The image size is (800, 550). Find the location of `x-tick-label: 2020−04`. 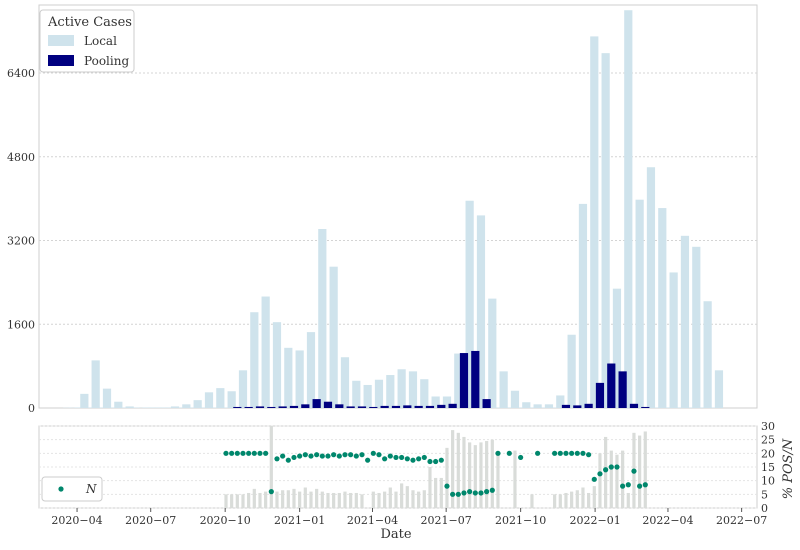

x-tick-label: 2020−04 is located at coordinates (76, 520).